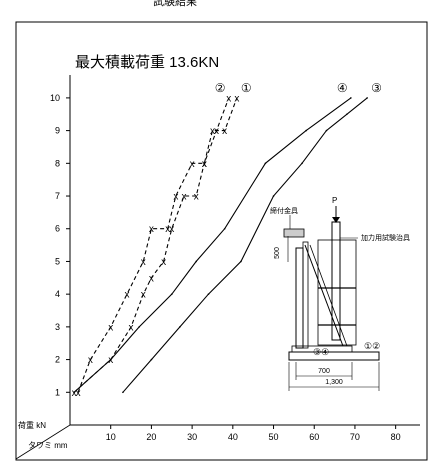 The width and height of the screenshot is (432, 468). What do you see at coordinates (321, 352) in the screenshot?
I see `diagram-marker-left: ③④` at bounding box center [321, 352].